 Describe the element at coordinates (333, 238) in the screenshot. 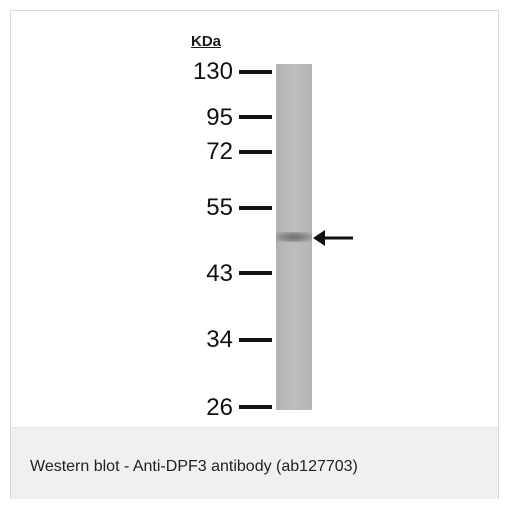

I see `arrow-left-icon` at that location.